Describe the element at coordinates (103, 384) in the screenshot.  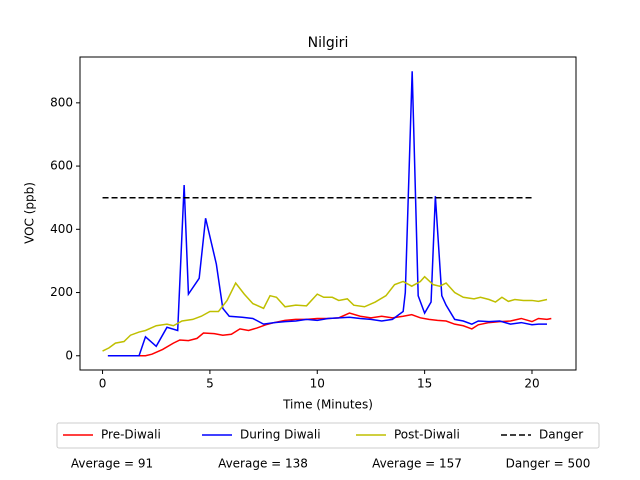
I see `x-tick-label: 0` at that location.